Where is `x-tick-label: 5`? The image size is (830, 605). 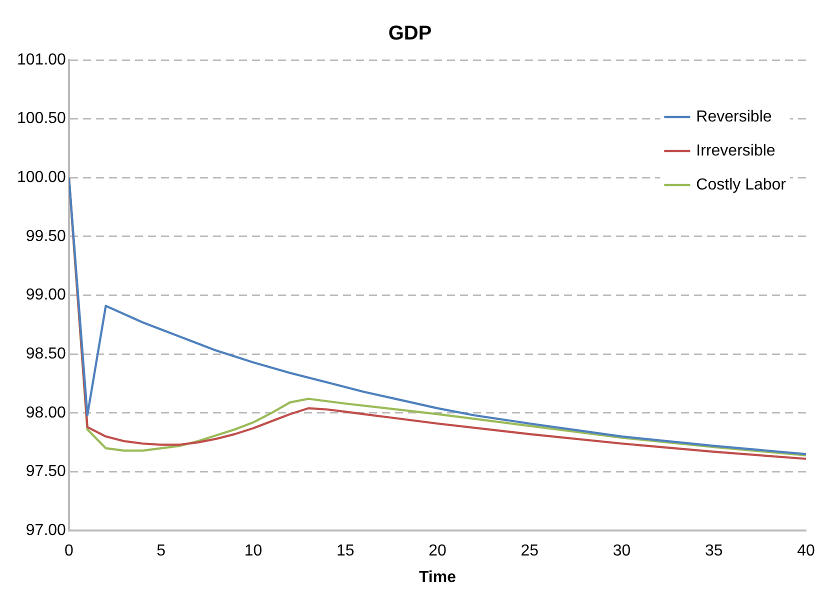
x-tick-label: 5 is located at coordinates (161, 551).